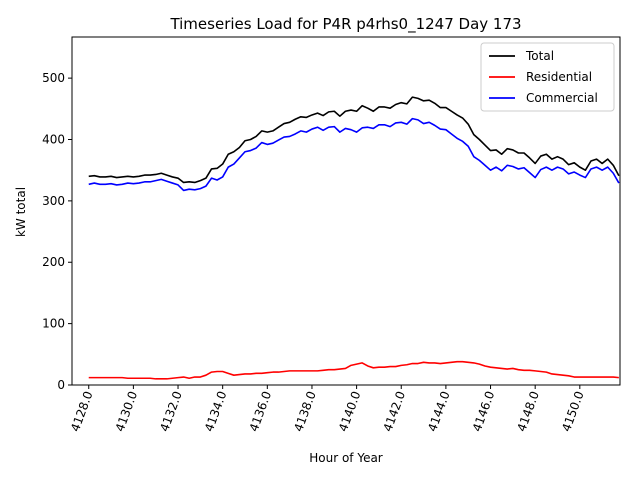 The image size is (640, 480). What do you see at coordinates (61, 385) in the screenshot?
I see `y-tick-label: 0` at bounding box center [61, 385].